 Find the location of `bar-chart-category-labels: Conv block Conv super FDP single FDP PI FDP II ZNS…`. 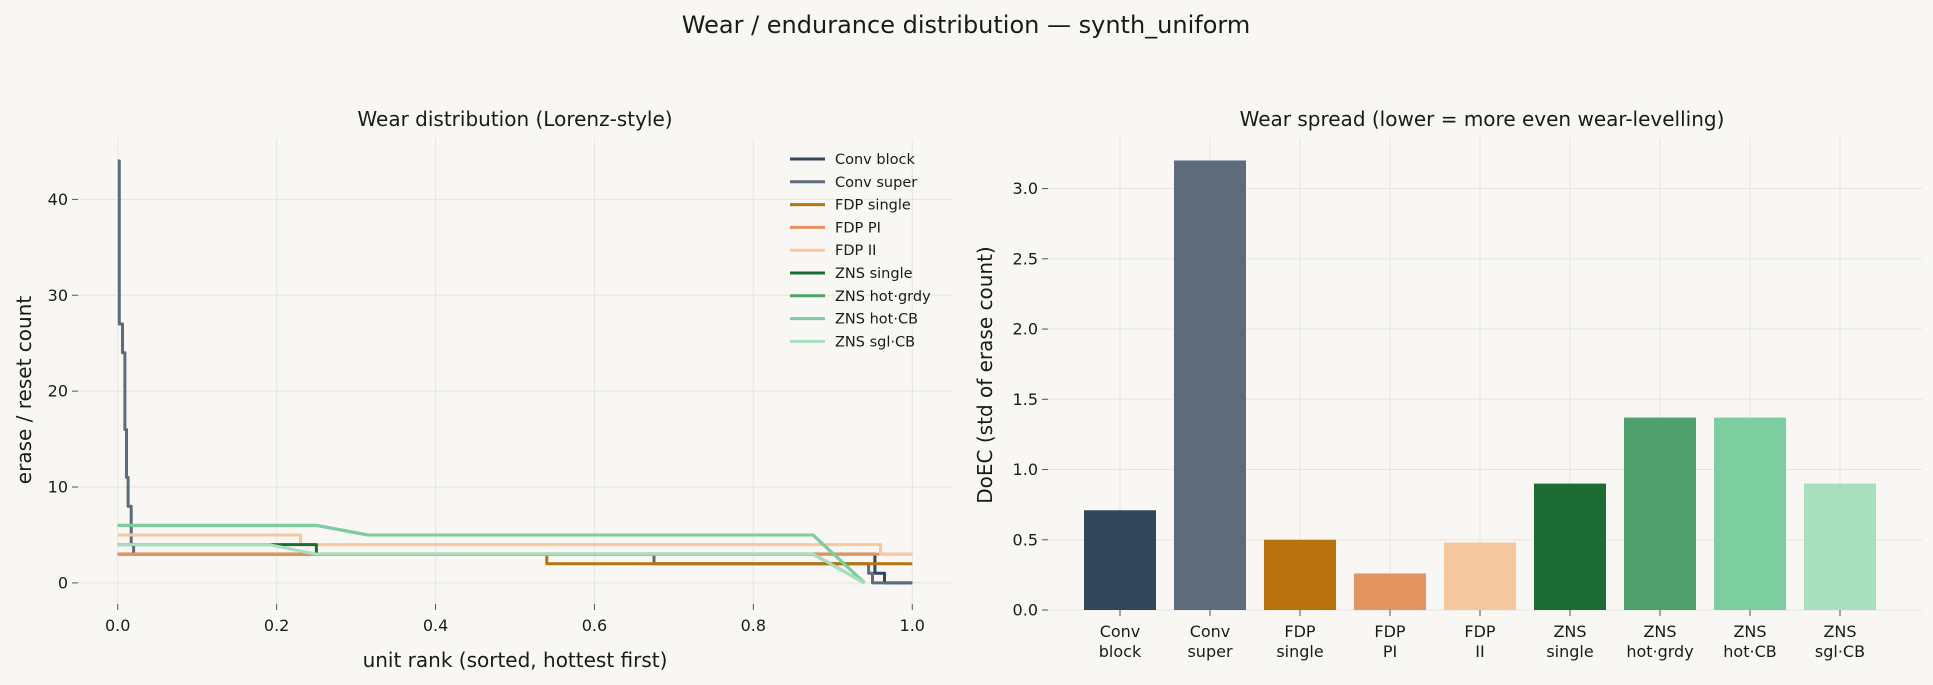

bar-chart-category-labels: Conv block Conv super FDP single FDP PI FDP II ZNS… is located at coordinates (1482, 641).